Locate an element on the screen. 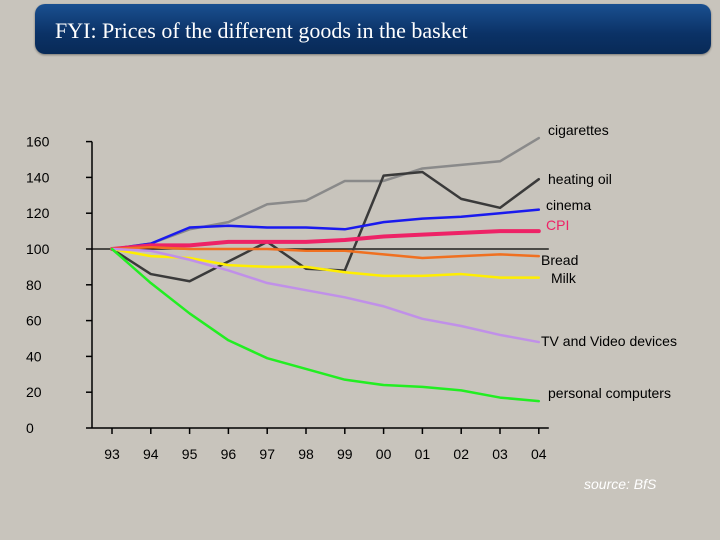 The image size is (720, 540). series-label-heating-oil: heating oil is located at coordinates (580, 179).